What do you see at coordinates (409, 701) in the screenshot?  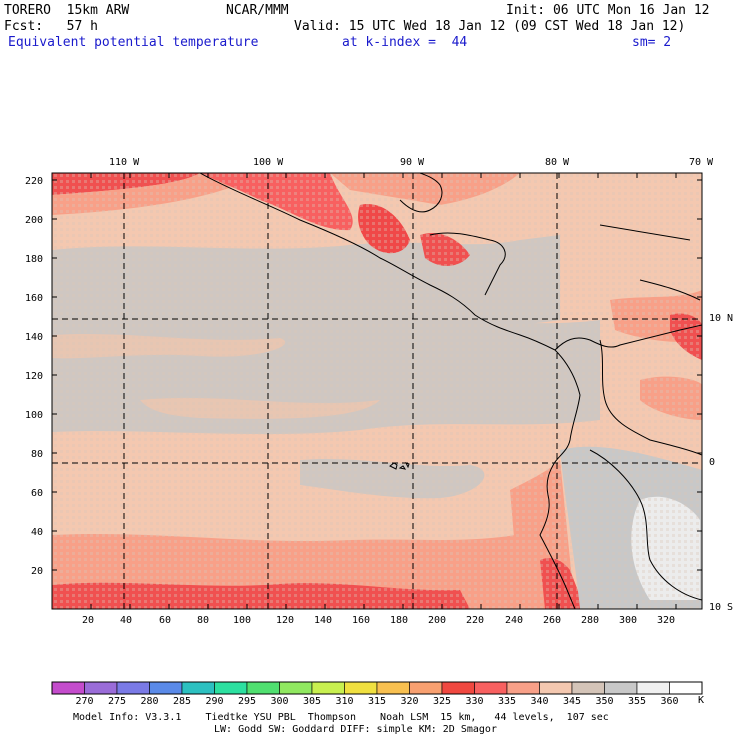 I see `colorbar-label: 320` at bounding box center [409, 701].